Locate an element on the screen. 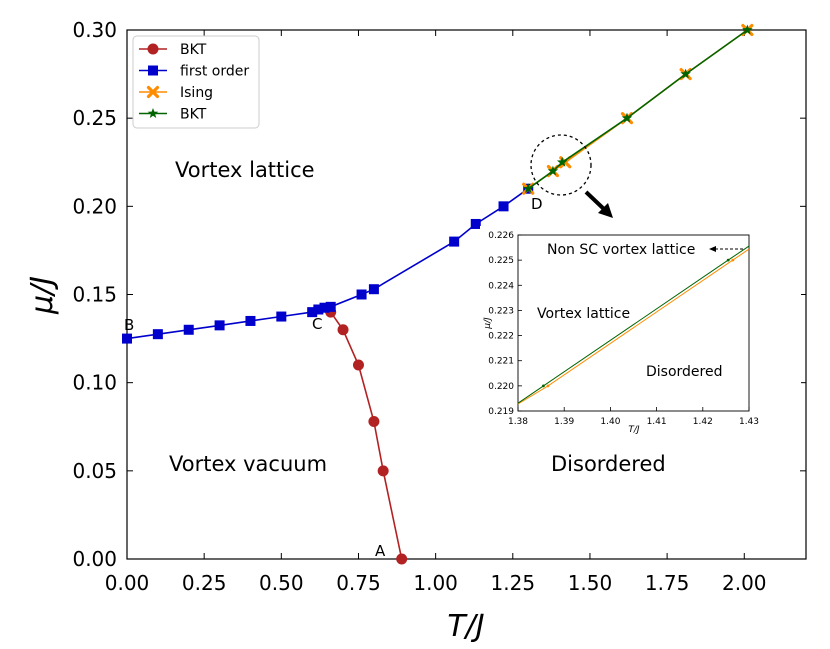  y-tick-label: 0.20 is located at coordinates (94, 206).